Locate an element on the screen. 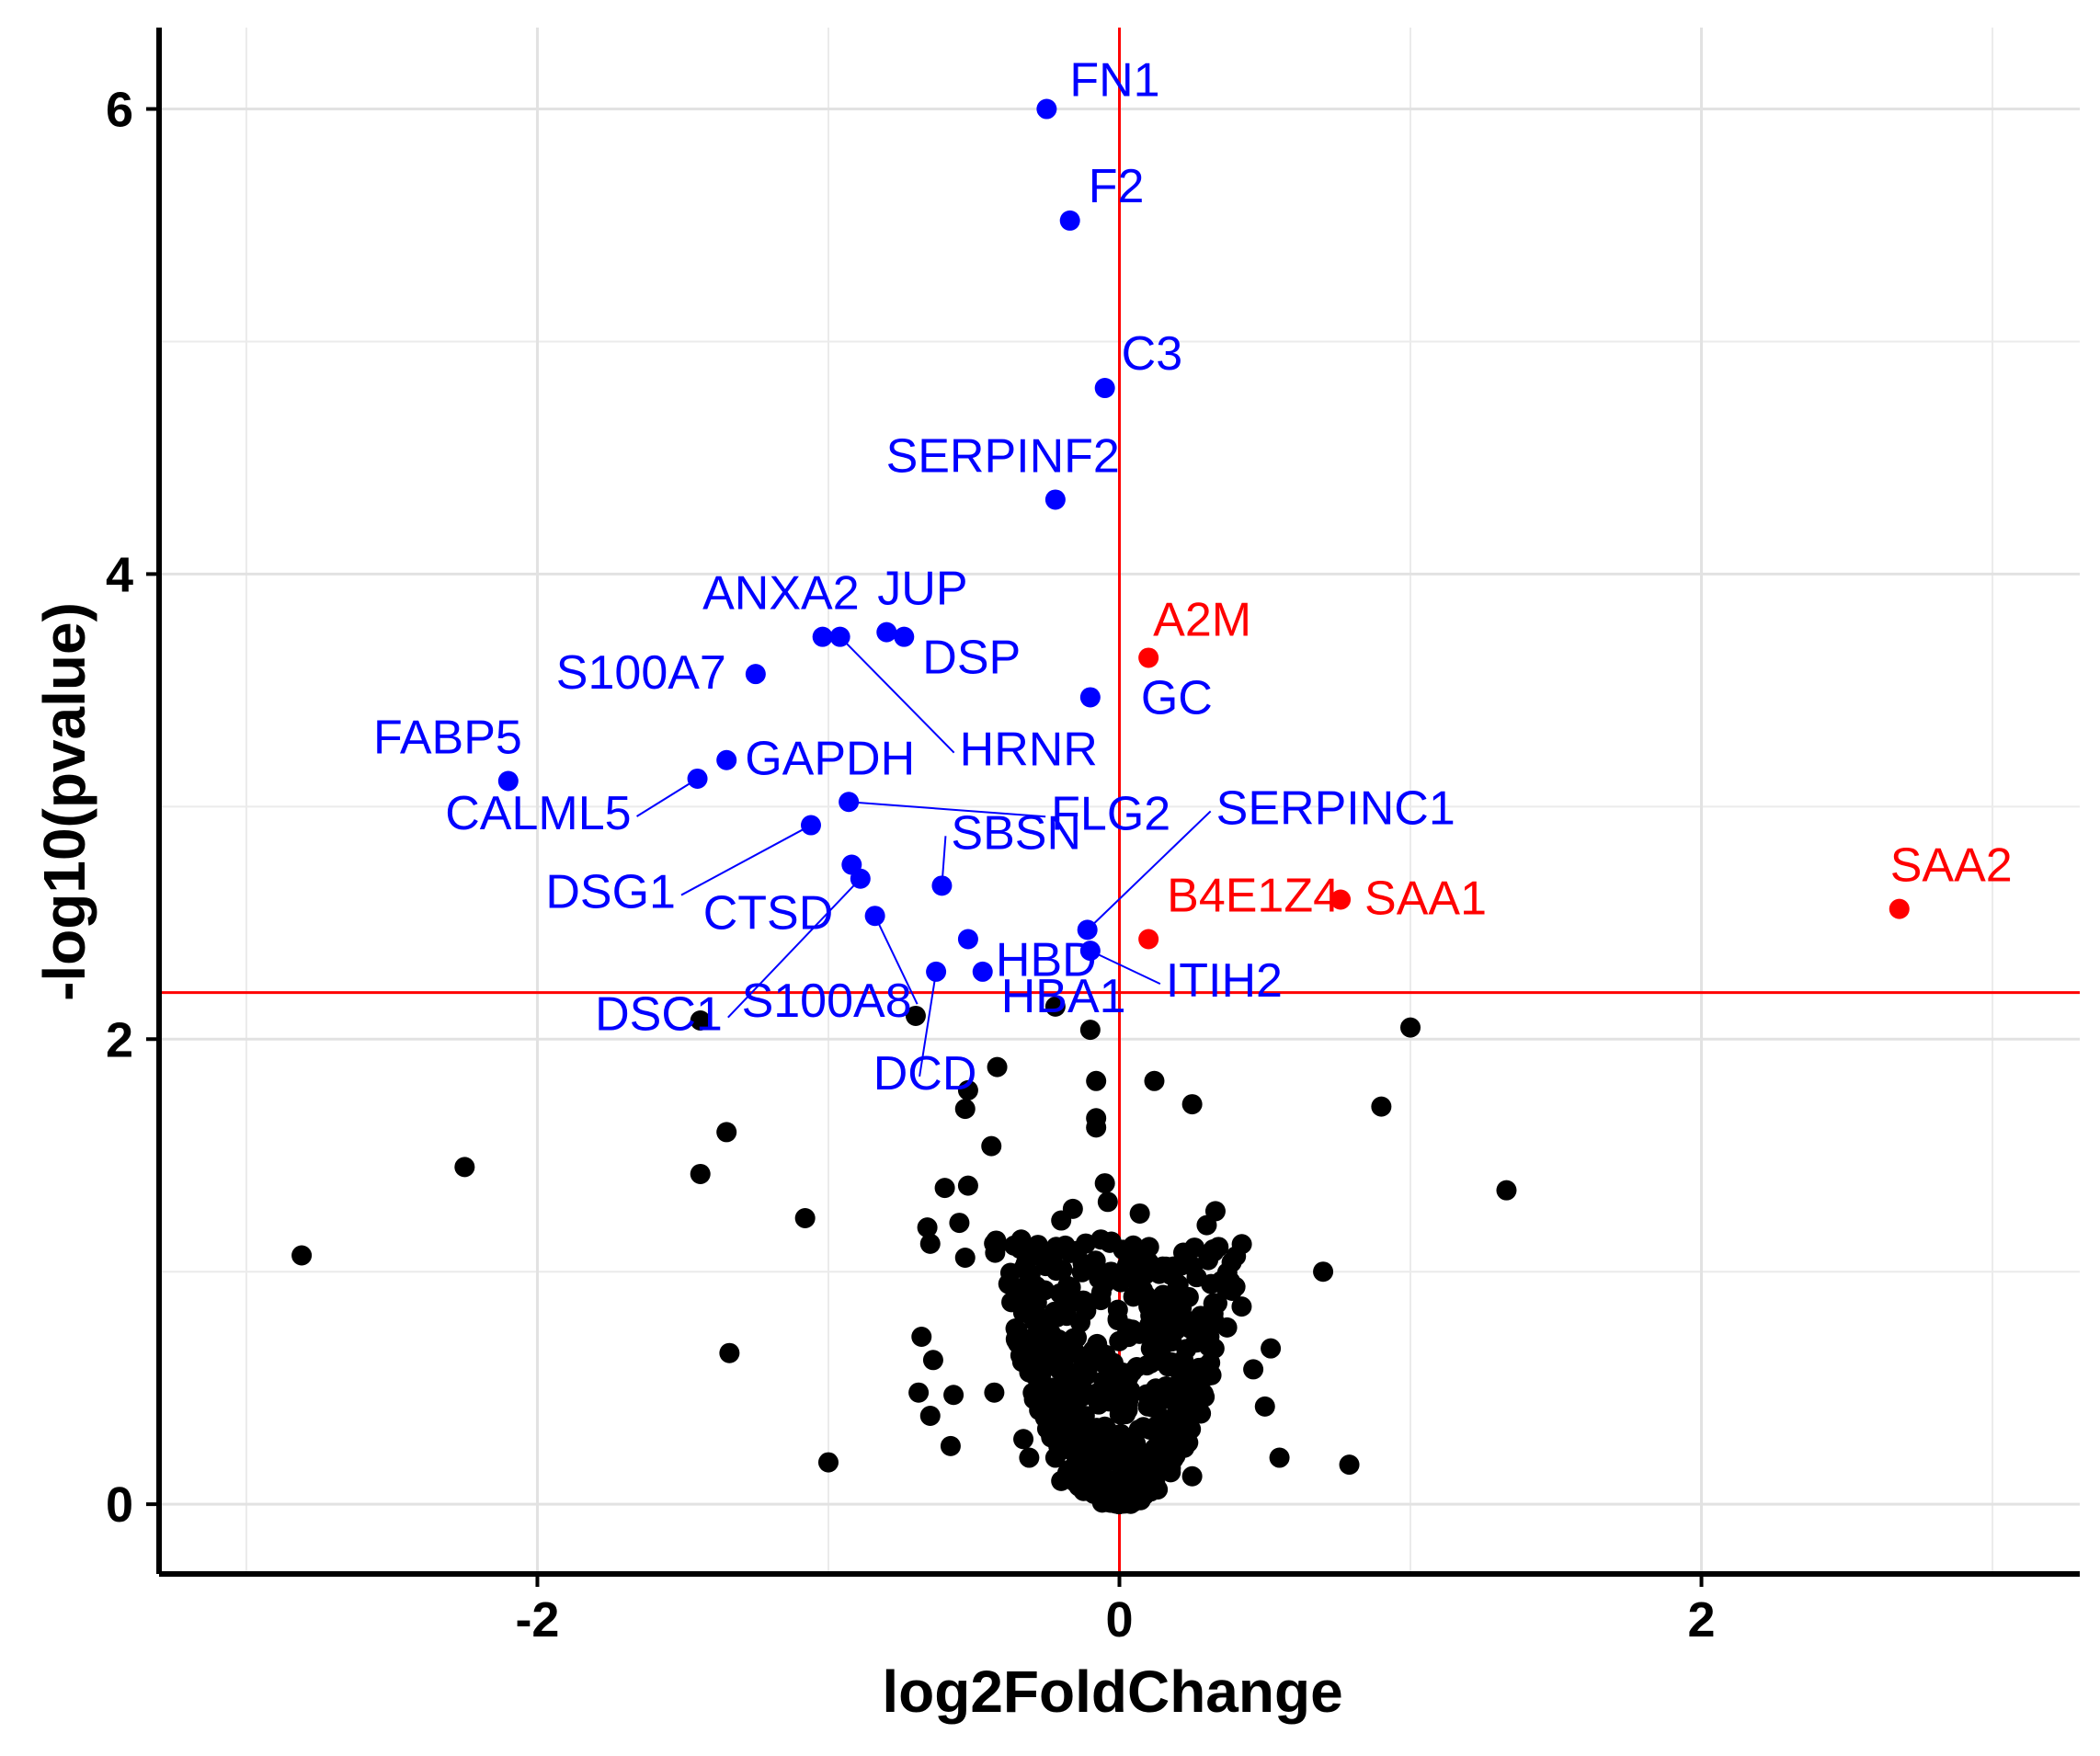  x-tick-label: 2 is located at coordinates (1702, 1620).